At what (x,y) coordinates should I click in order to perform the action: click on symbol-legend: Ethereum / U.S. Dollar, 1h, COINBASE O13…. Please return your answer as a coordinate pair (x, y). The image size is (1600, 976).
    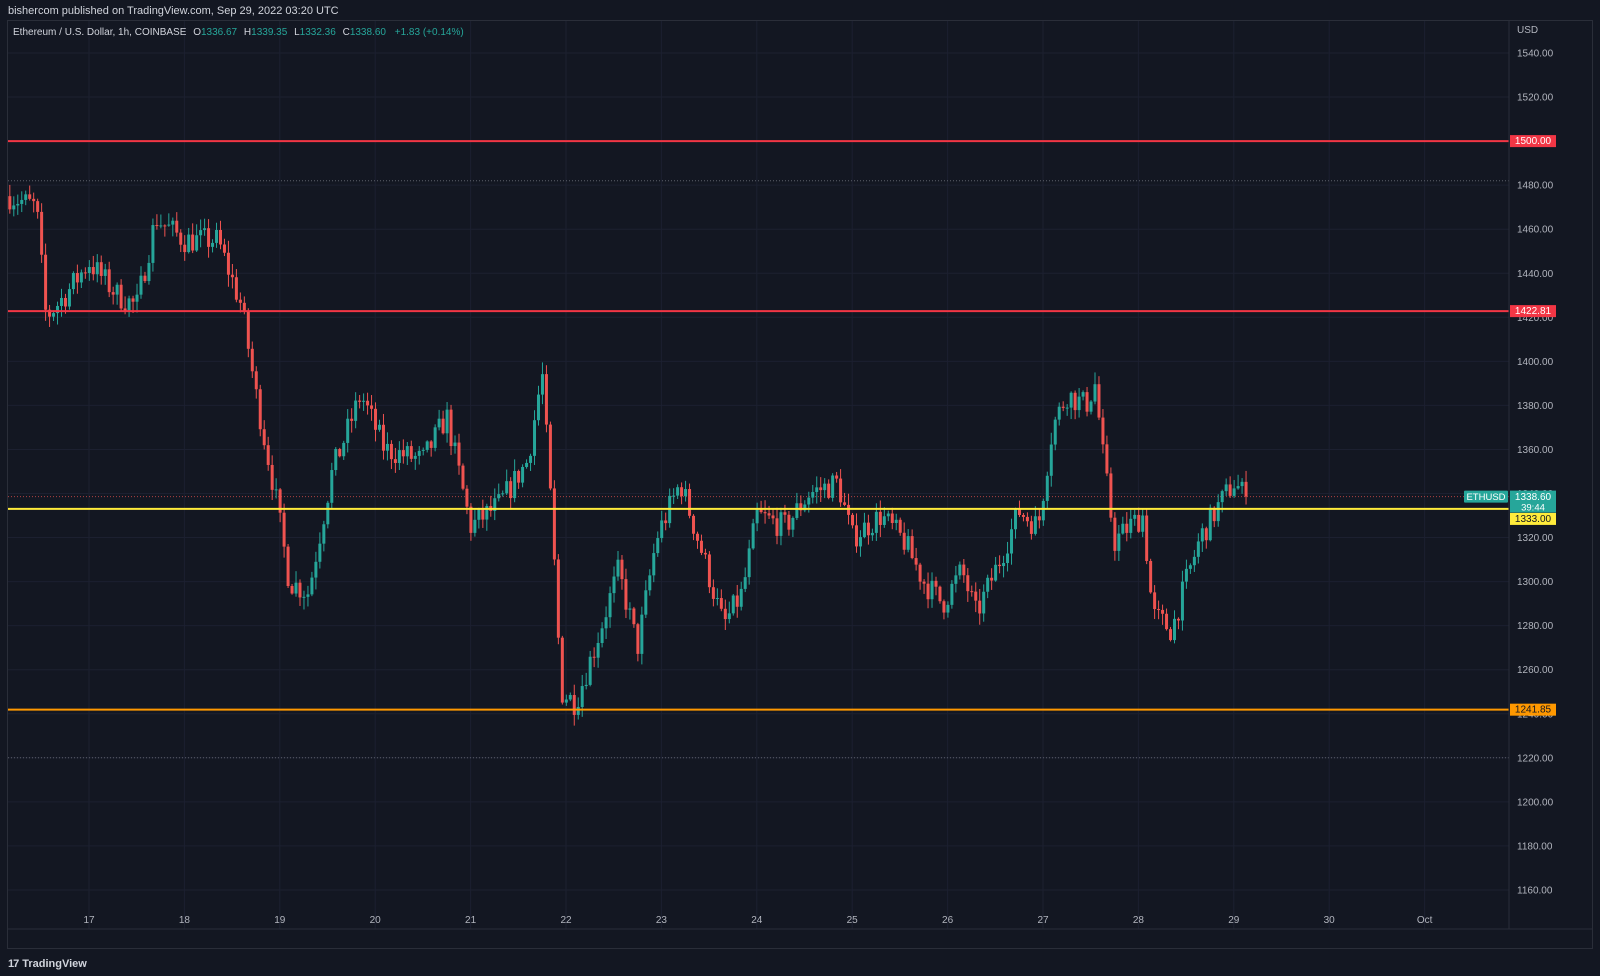
    Looking at the image, I should click on (238, 33).